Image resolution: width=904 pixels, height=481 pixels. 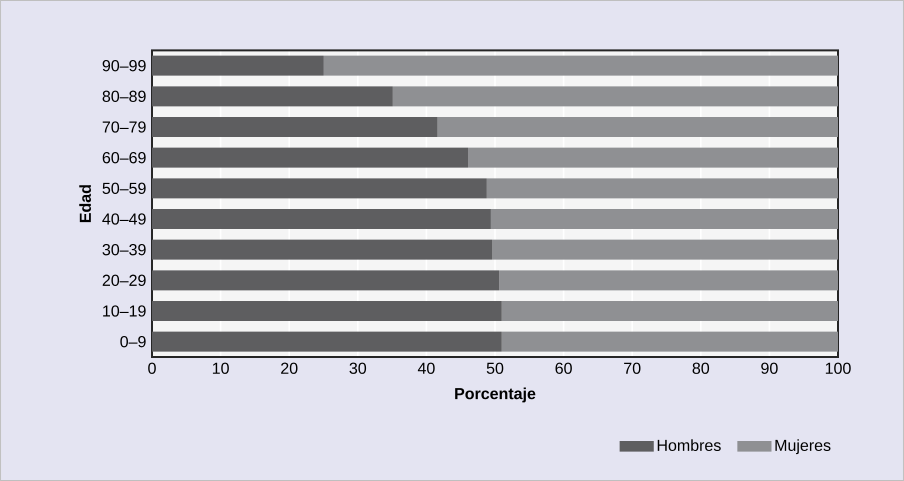 What do you see at coordinates (495, 395) in the screenshot?
I see `x-axis-title: Porcentaje` at bounding box center [495, 395].